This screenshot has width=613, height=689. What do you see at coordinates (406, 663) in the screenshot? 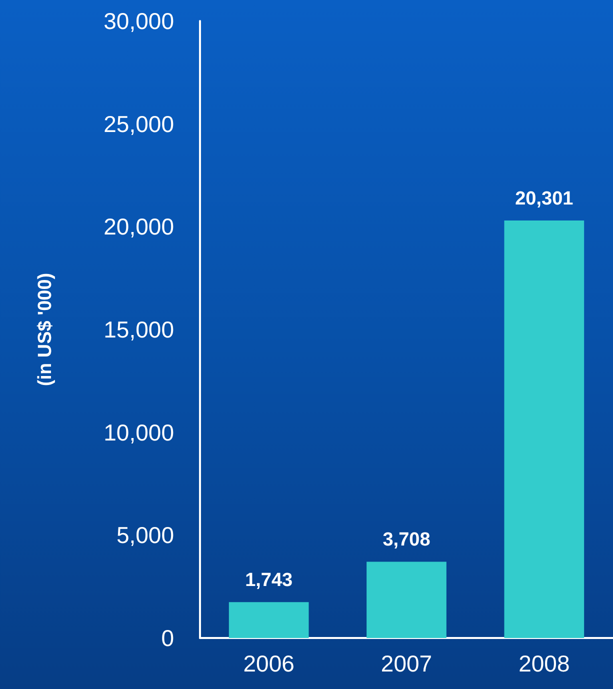
I see `x-tick-label: 2007` at bounding box center [406, 663].